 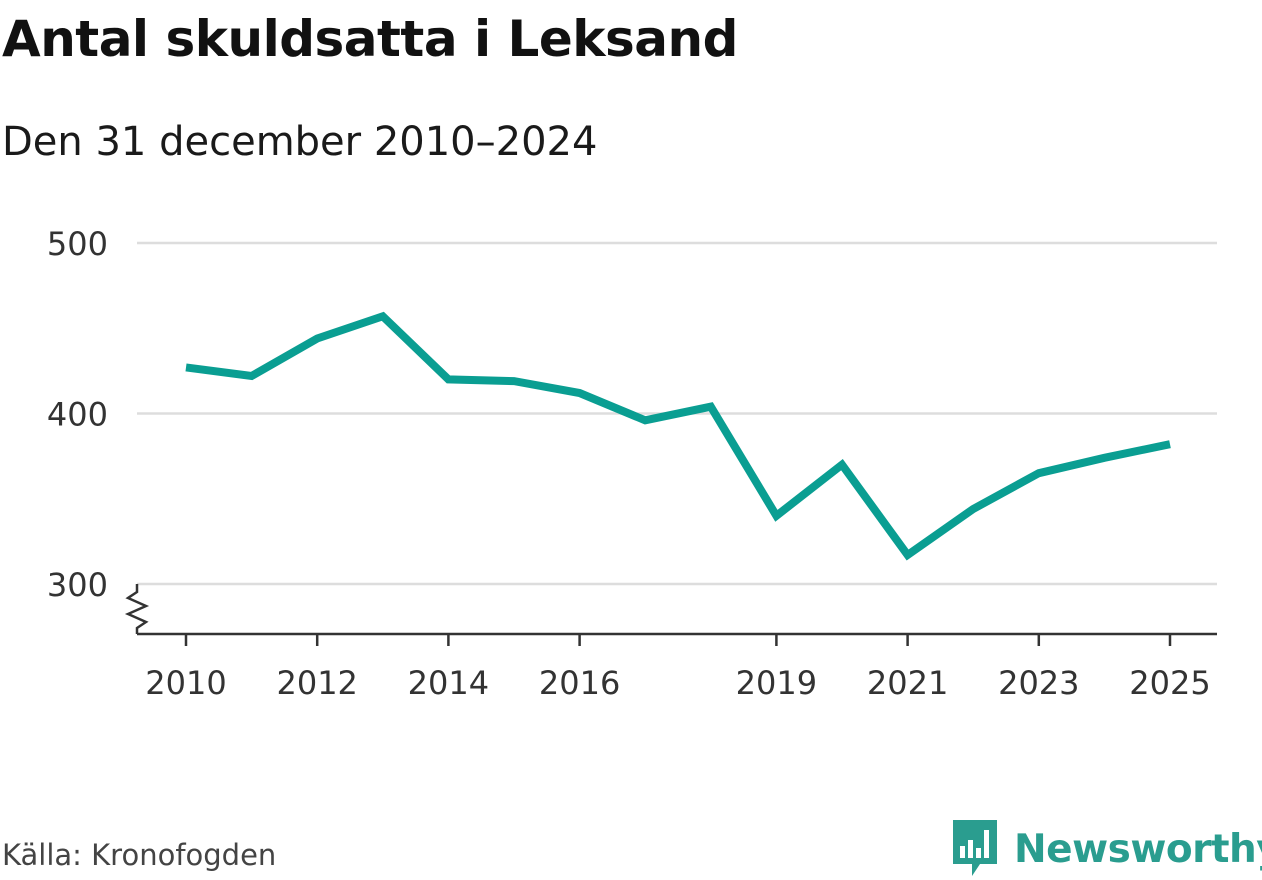 I want to click on data-point-2022, so click(x=973, y=509).